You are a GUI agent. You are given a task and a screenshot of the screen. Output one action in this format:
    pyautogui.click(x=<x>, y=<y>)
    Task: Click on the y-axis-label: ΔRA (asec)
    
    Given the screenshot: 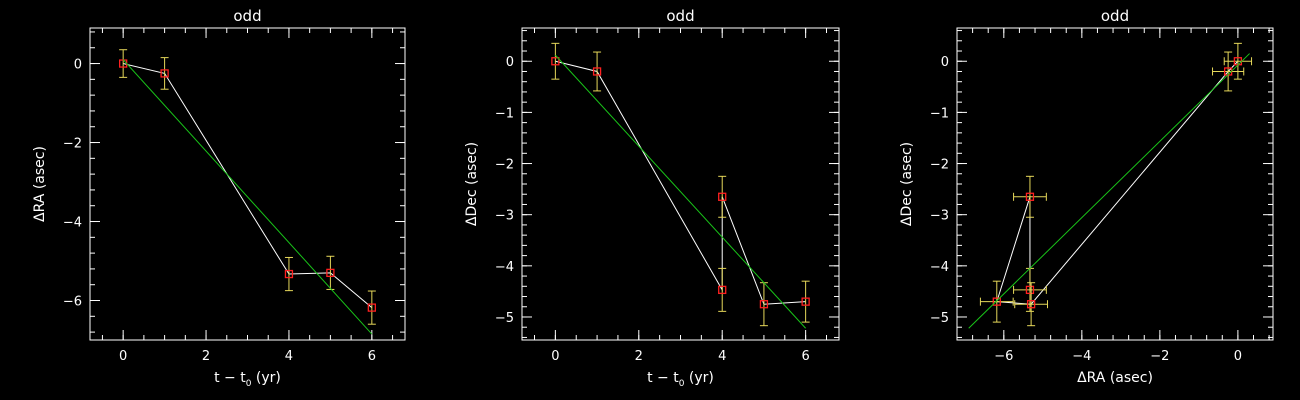 What is the action you would take?
    pyautogui.click(x=40, y=184)
    